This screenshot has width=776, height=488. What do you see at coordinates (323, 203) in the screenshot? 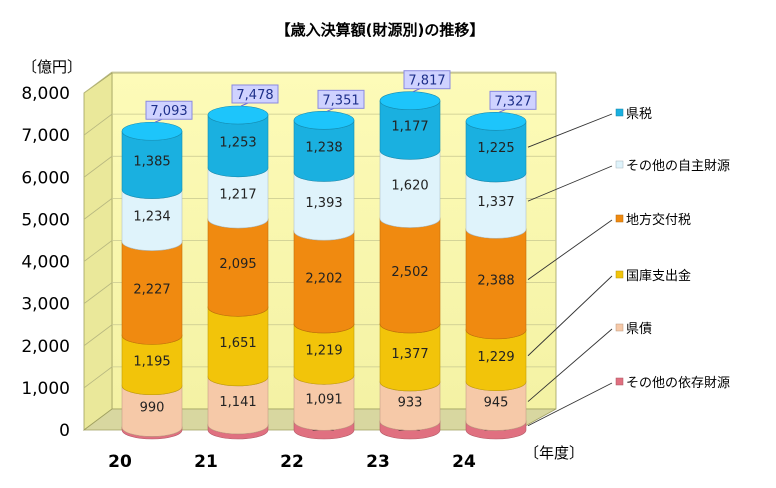
I see `data-label: 1,393` at bounding box center [323, 203].